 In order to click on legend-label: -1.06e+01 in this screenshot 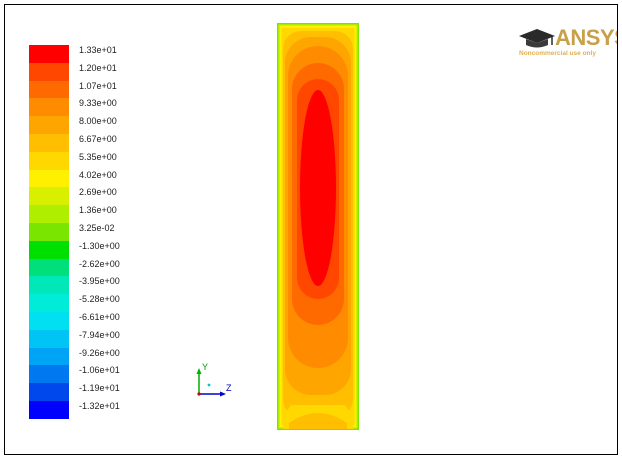, I will do `click(99, 370)`.